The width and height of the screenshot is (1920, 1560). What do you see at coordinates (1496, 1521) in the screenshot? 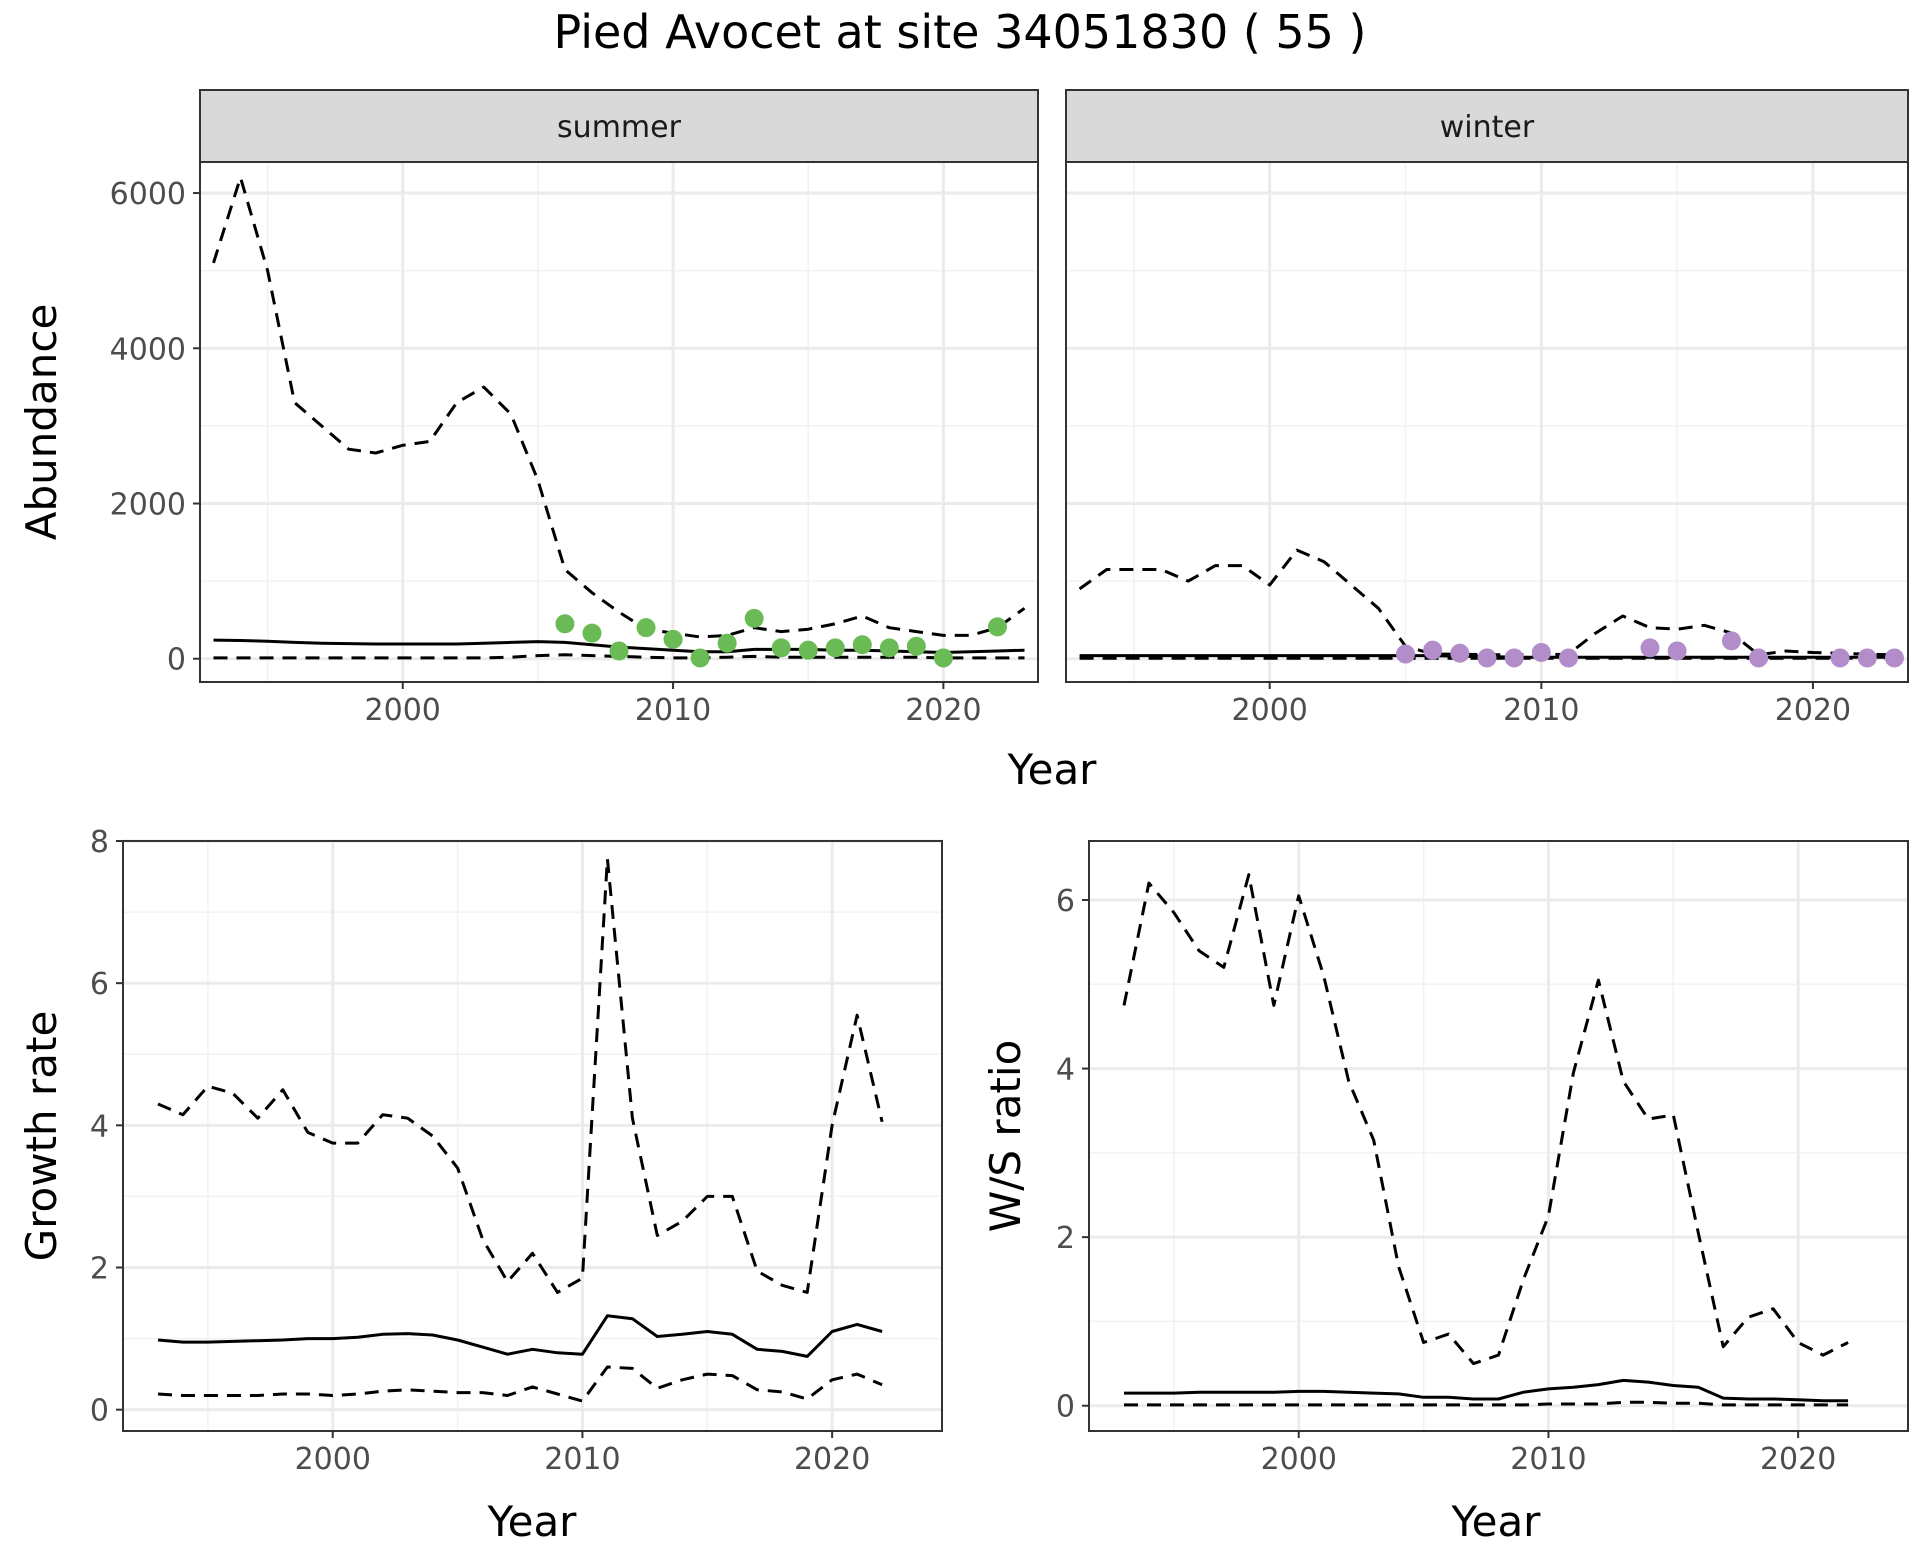
I see `ws-ratio-x-axis-title: Year` at bounding box center [1496, 1521].